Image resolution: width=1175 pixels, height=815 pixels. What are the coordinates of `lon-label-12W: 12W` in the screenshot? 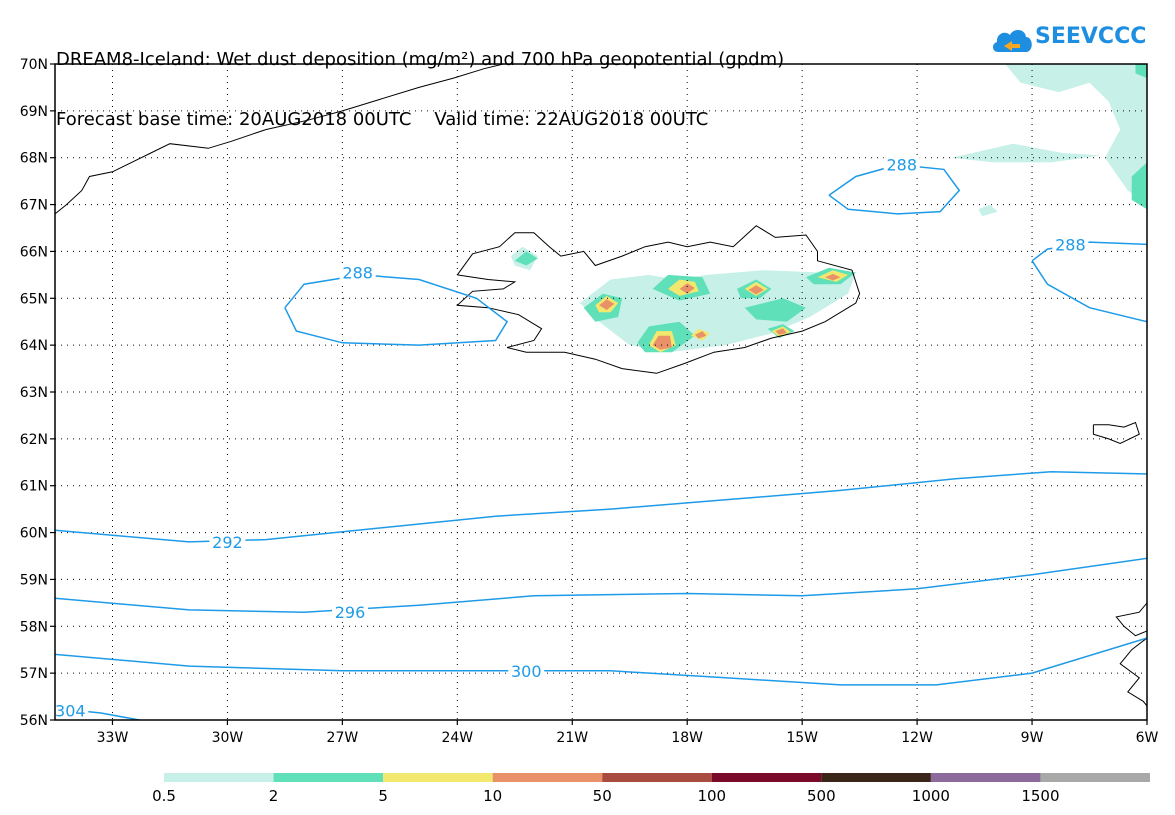 It's located at (917, 738).